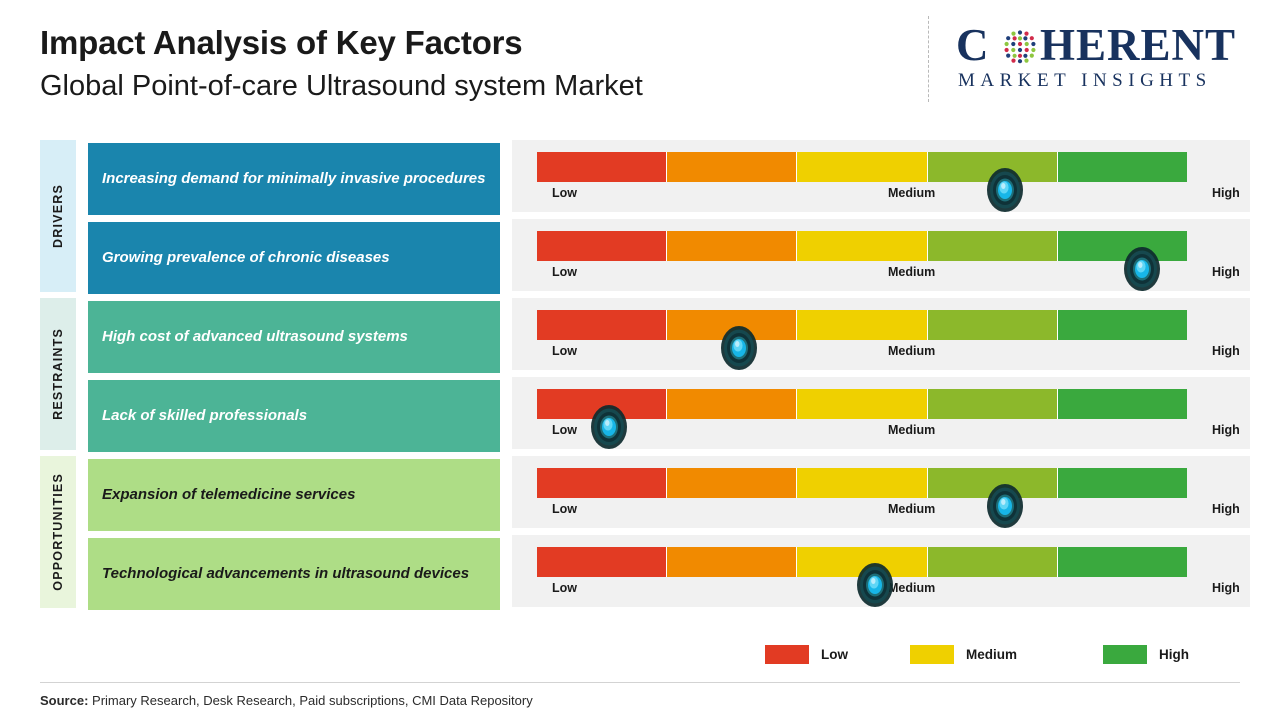 The height and width of the screenshot is (720, 1280). I want to click on footer-divider, so click(640, 682).